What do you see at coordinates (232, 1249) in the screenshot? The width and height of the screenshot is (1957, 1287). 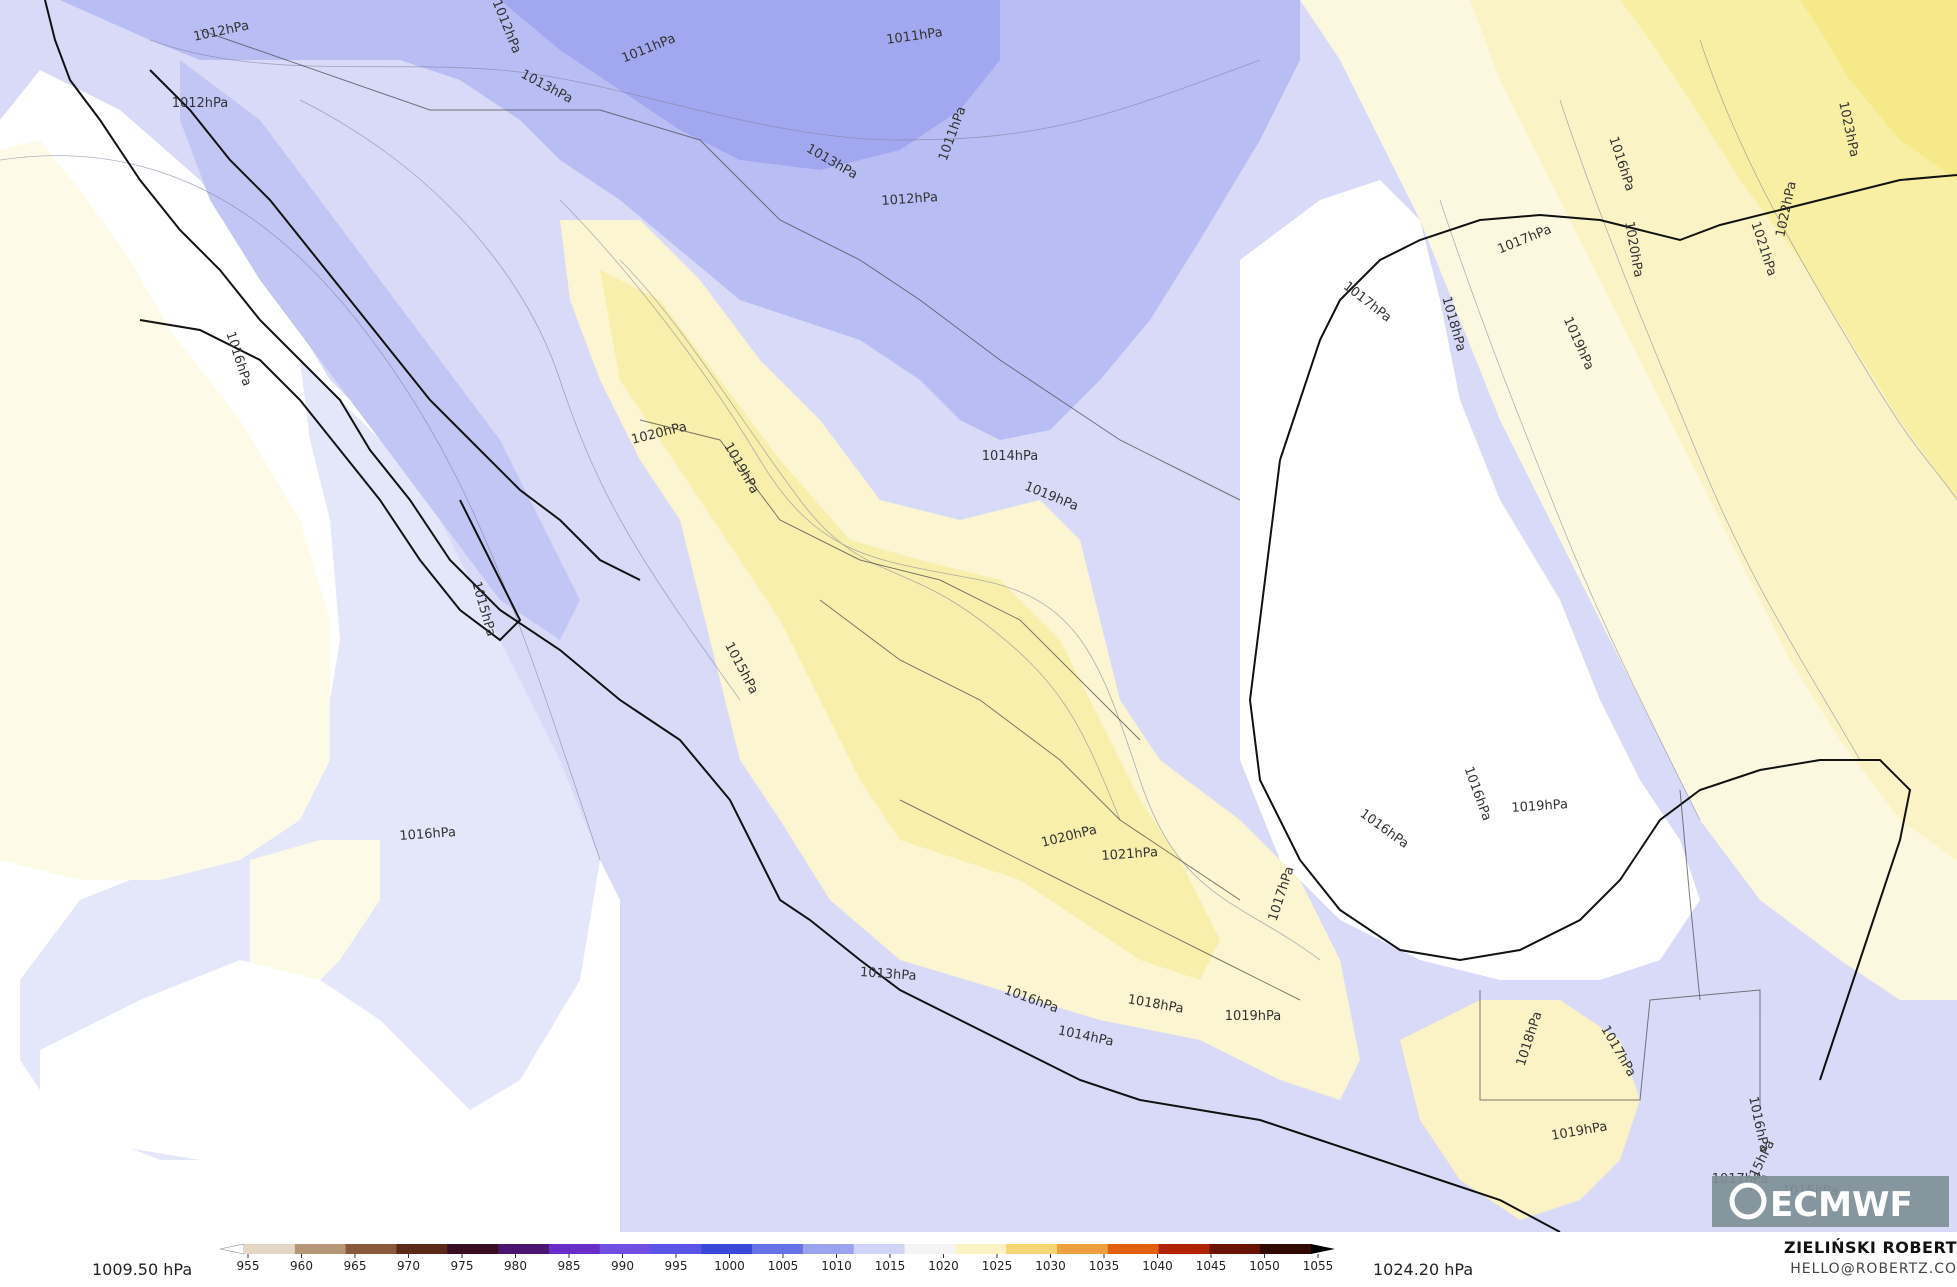 I see `colorbar-left-arrow` at bounding box center [232, 1249].